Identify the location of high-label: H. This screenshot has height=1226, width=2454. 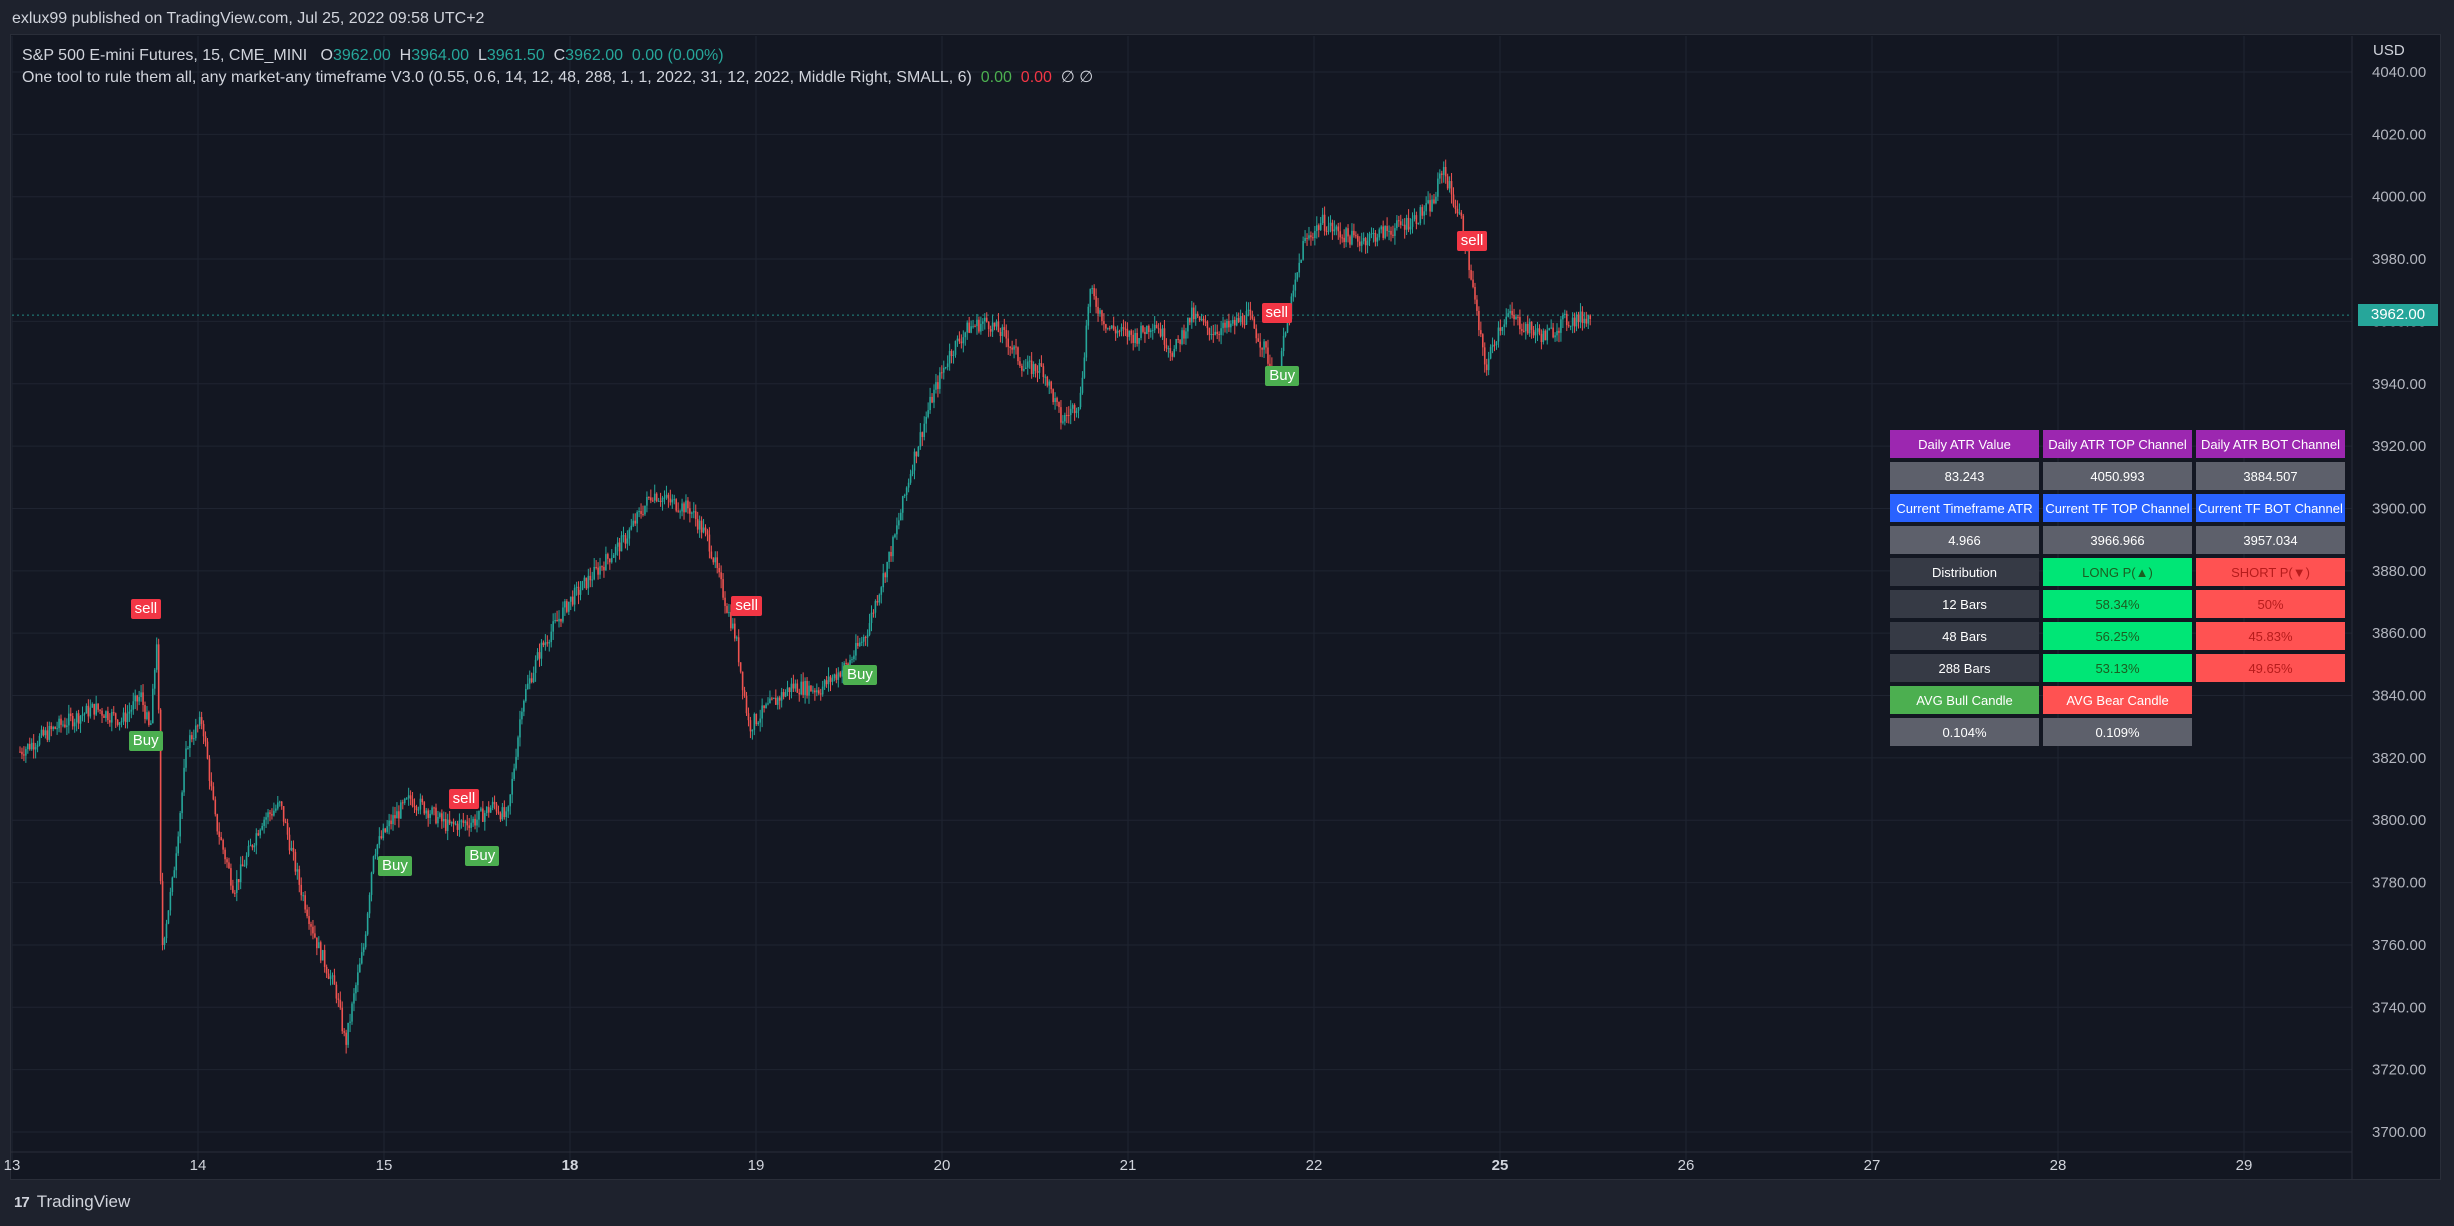
(405, 55).